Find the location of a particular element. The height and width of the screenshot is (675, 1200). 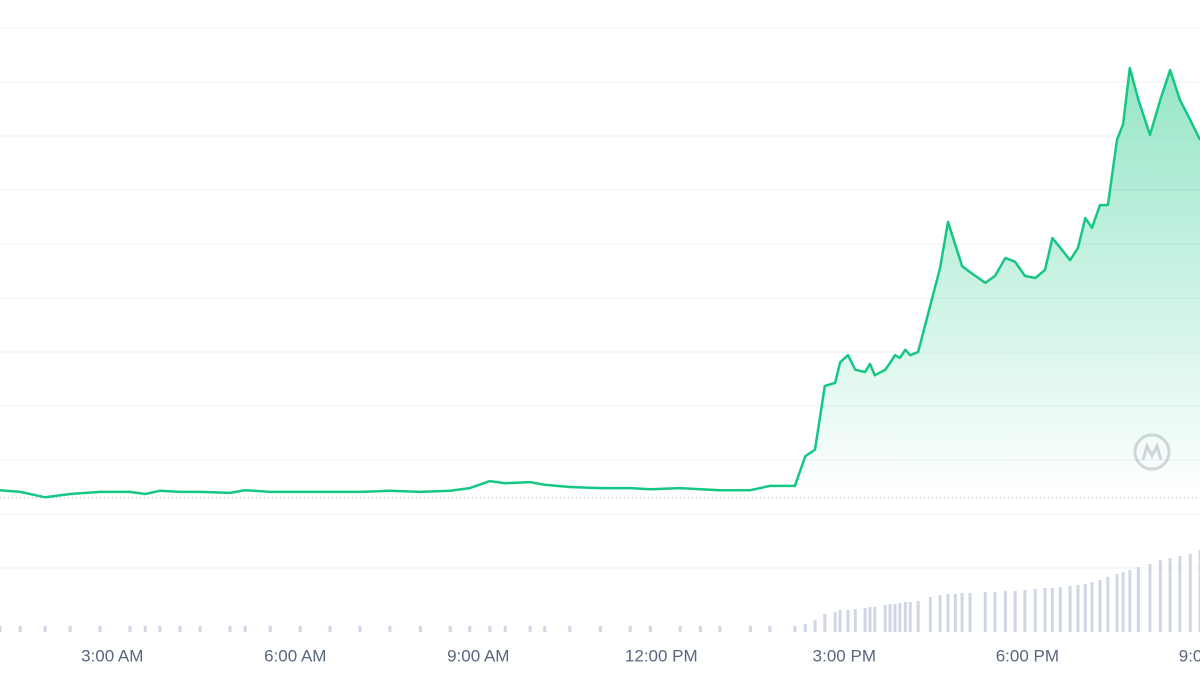

x-tick-label: 9:00 AM is located at coordinates (478, 655).